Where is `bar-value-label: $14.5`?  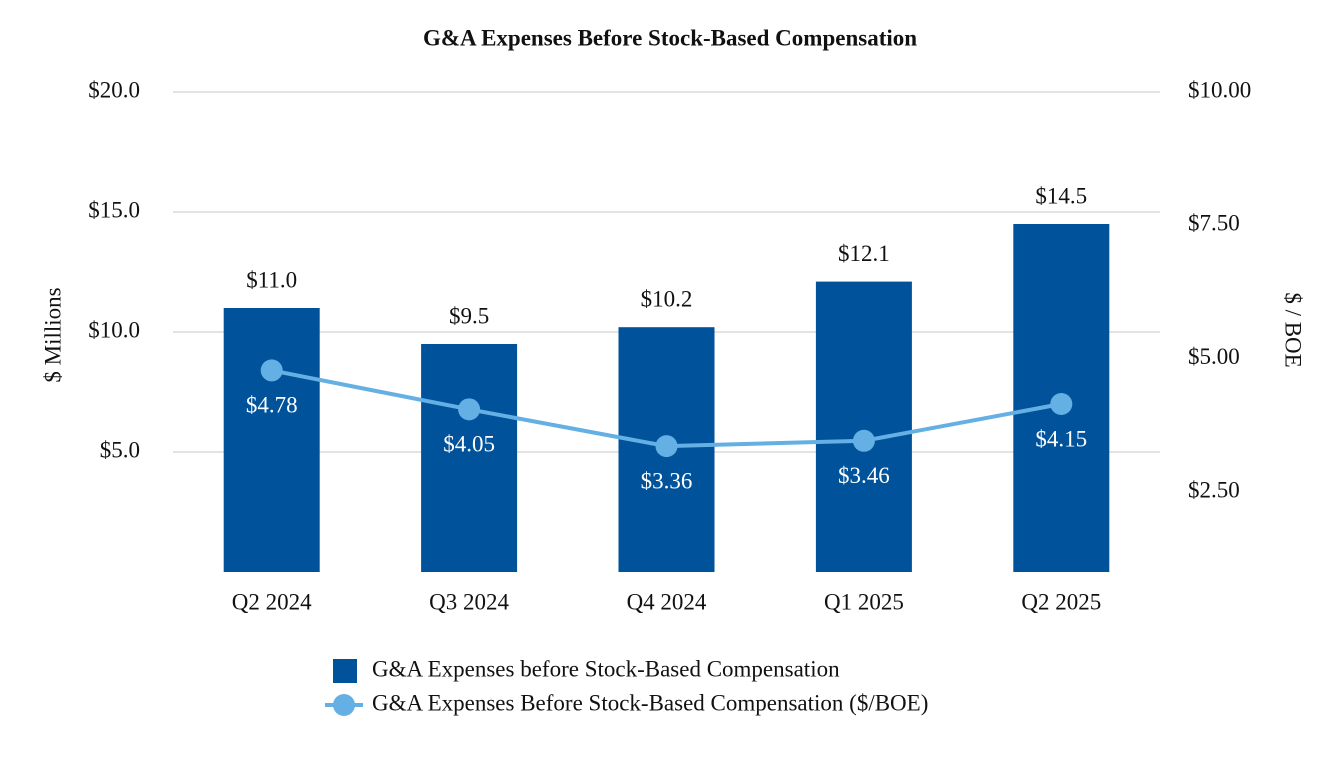 bar-value-label: $14.5 is located at coordinates (1061, 195).